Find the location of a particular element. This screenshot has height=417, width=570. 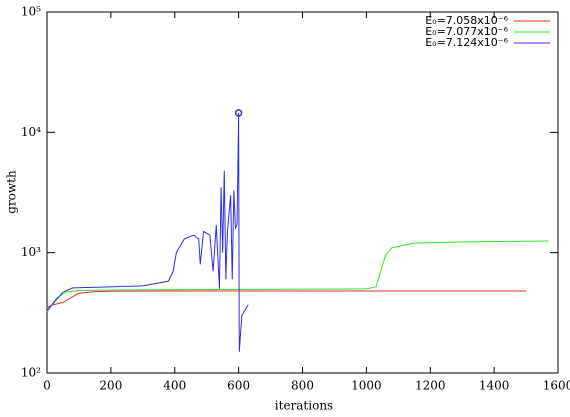

x-tick-label: 800 is located at coordinates (302, 386).